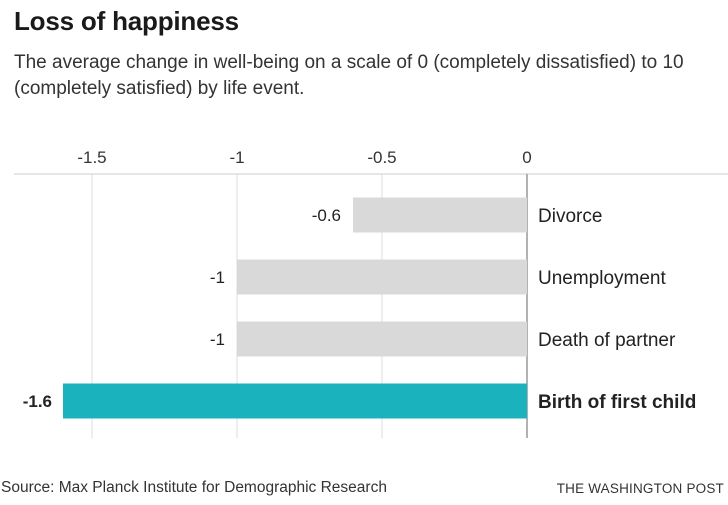 Image resolution: width=728 pixels, height=505 pixels. What do you see at coordinates (126, 21) in the screenshot?
I see `chart-title: Loss of happiness` at bounding box center [126, 21].